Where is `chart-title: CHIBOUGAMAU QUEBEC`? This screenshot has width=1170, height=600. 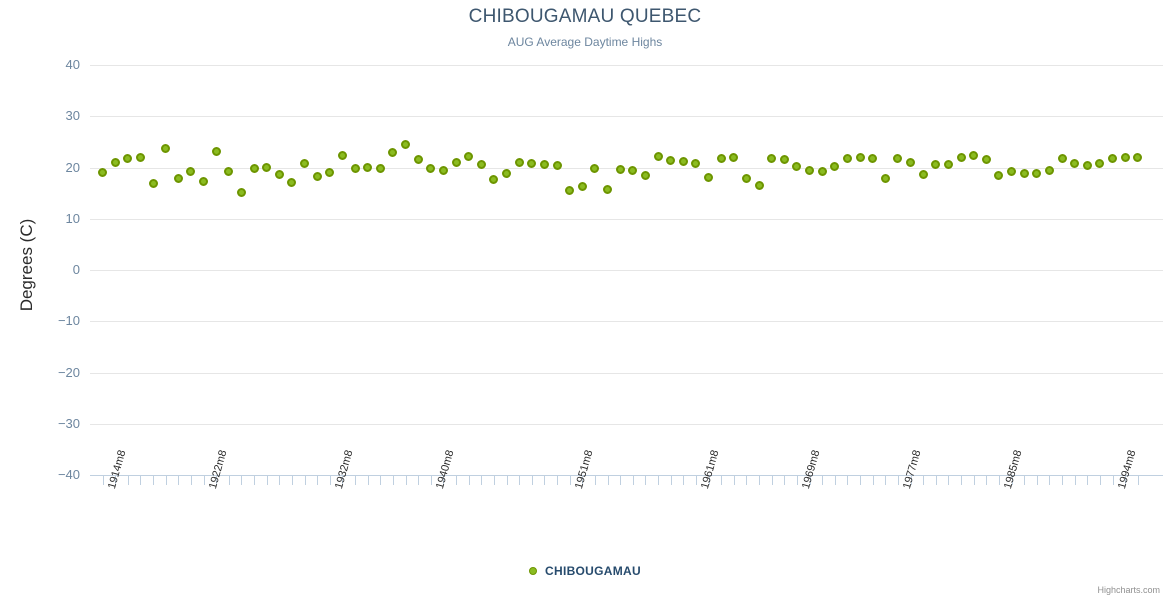
chart-title: CHIBOUGAMAU QUEBEC is located at coordinates (585, 16).